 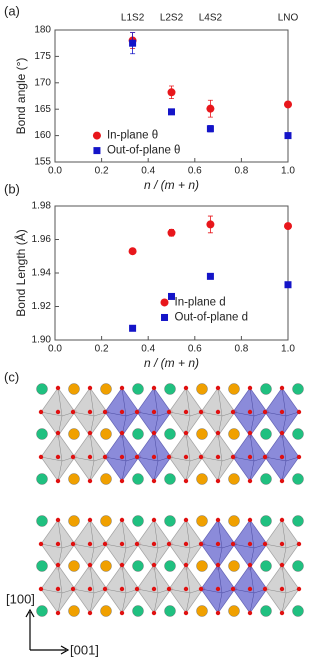 I want to click on top-label: LNO, so click(x=288, y=18).